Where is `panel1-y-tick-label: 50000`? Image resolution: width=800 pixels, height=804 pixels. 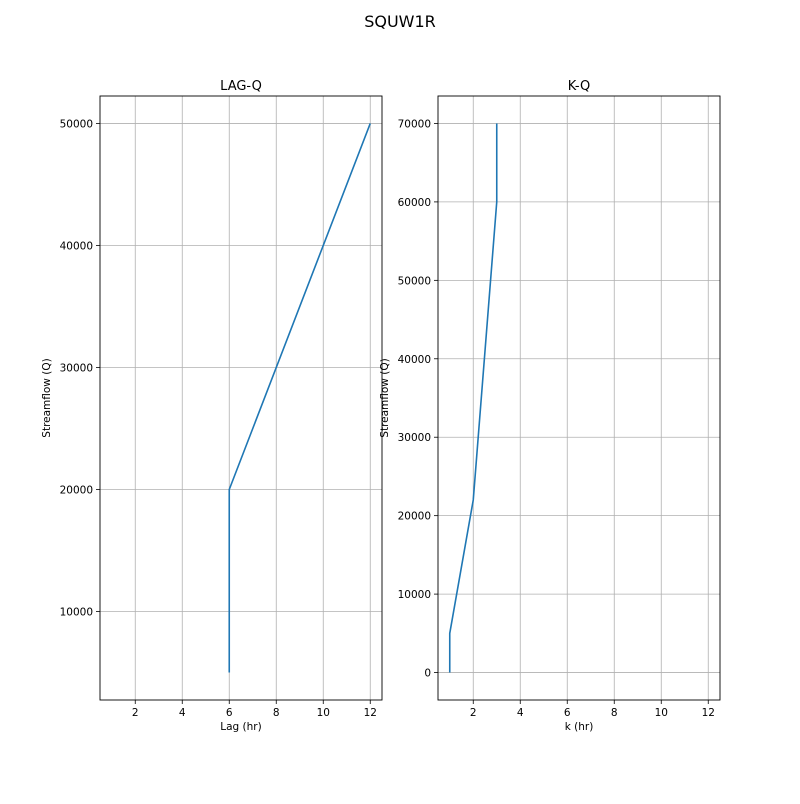 panel1-y-tick-label: 50000 is located at coordinates (76, 124).